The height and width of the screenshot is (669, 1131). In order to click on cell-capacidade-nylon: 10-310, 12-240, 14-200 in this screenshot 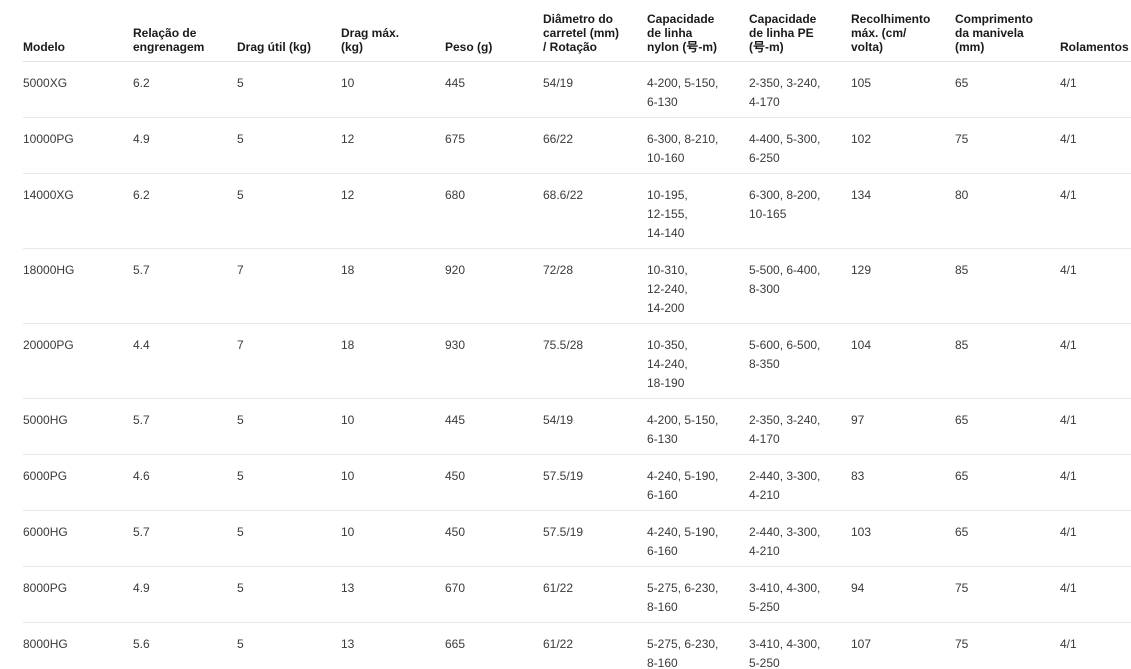, I will do `click(698, 286)`.